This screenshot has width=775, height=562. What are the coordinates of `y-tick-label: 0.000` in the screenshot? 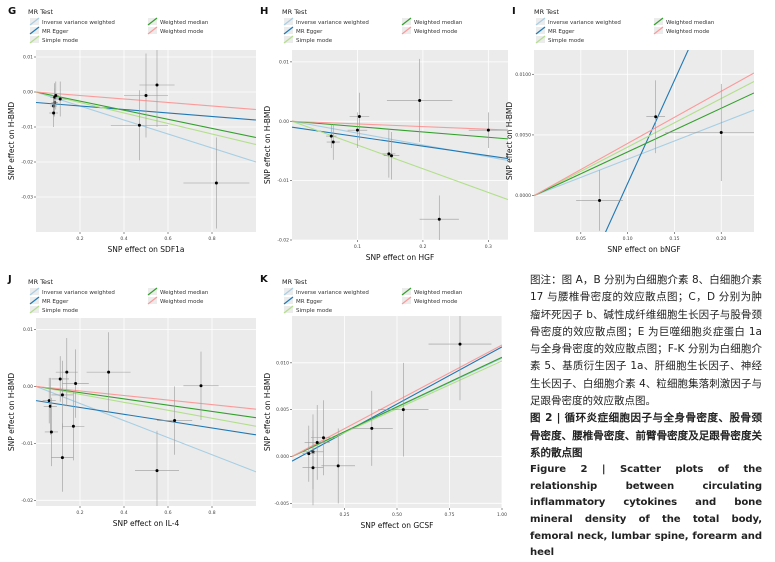 It's located at (282, 457).